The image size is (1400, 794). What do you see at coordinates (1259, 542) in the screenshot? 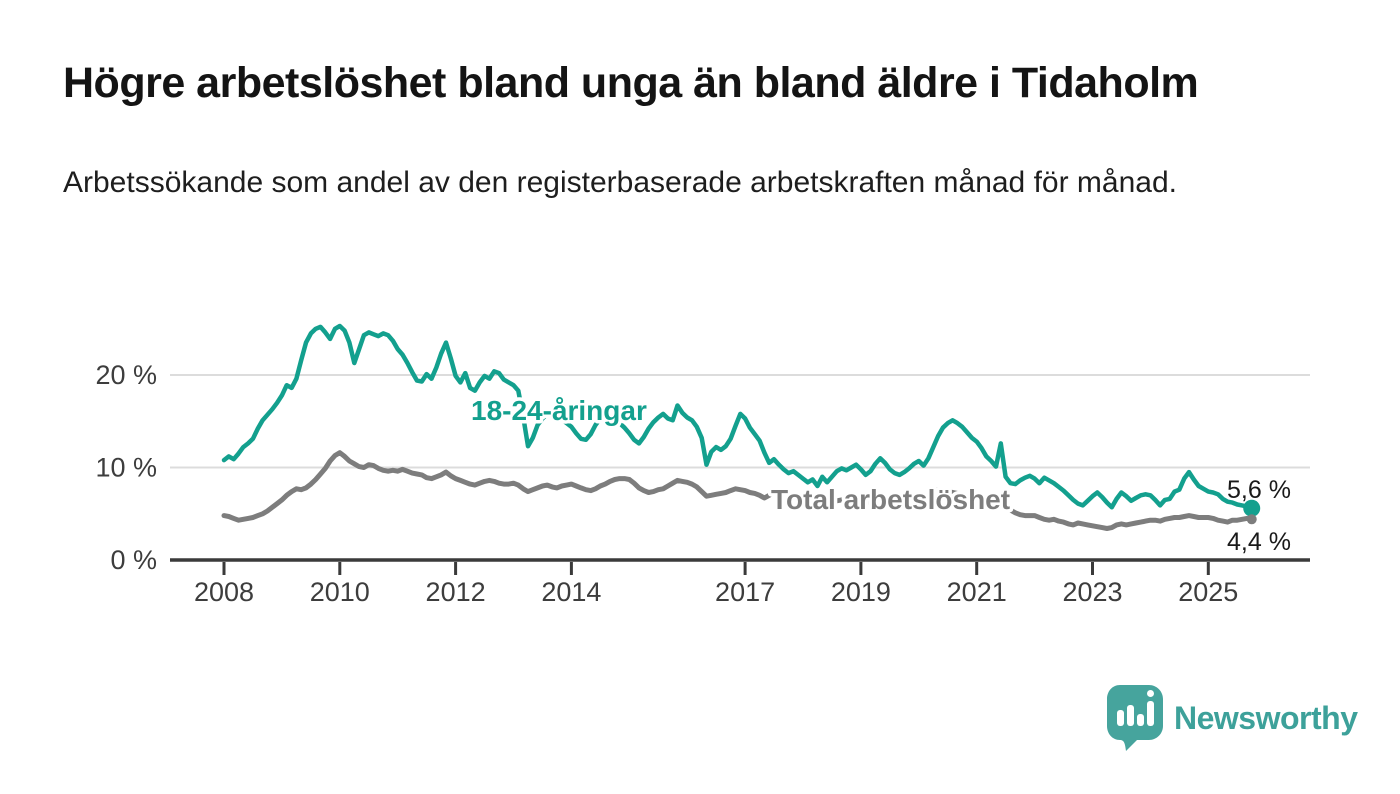
I see `end-value-label-total: 4,4 %` at bounding box center [1259, 542].